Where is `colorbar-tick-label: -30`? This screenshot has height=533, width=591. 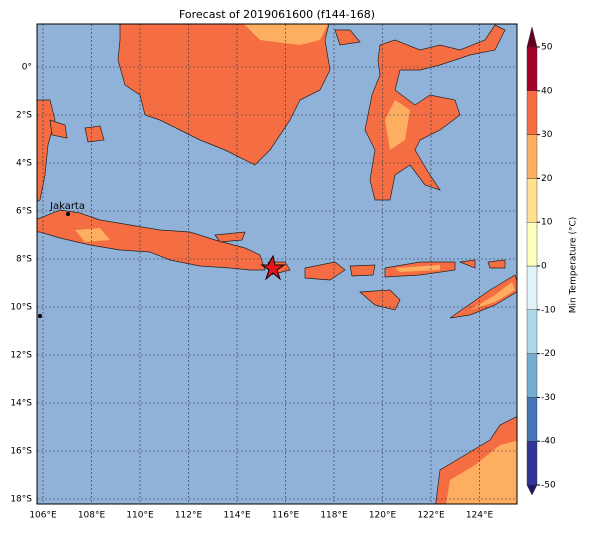
colorbar-tick-label: -30 is located at coordinates (548, 398).